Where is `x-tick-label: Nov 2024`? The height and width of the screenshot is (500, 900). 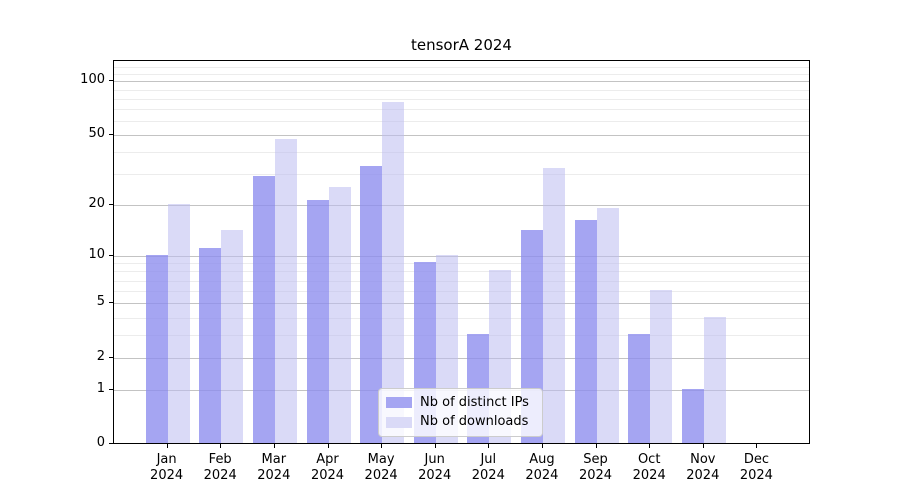
x-tick-label: Nov 2024 is located at coordinates (703, 467).